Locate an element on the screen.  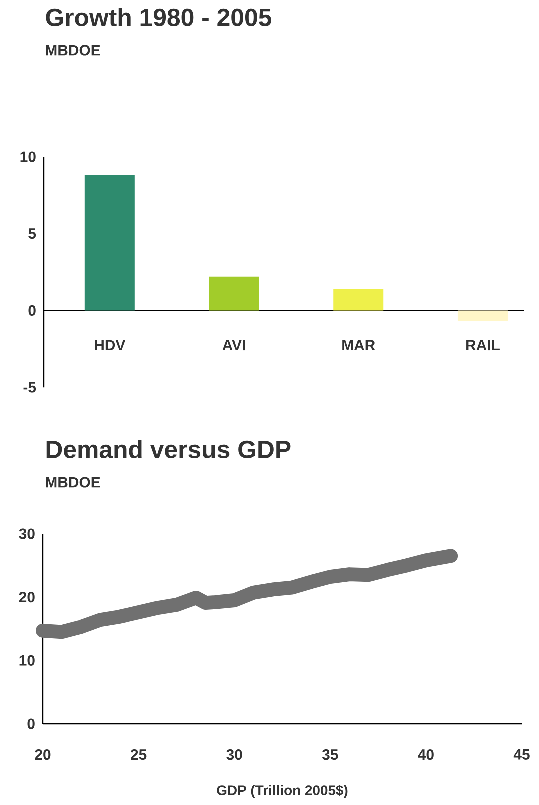
x-tick-label: 25 is located at coordinates (139, 755).